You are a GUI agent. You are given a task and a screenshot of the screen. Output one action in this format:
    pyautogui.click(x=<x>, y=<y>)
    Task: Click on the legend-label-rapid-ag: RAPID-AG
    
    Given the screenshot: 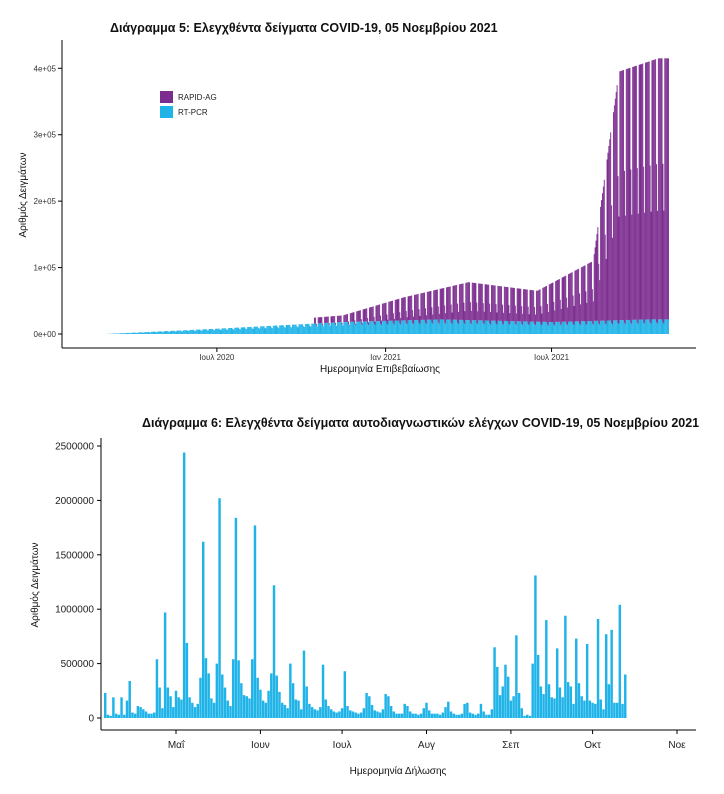 What is the action you would take?
    pyautogui.click(x=197, y=97)
    